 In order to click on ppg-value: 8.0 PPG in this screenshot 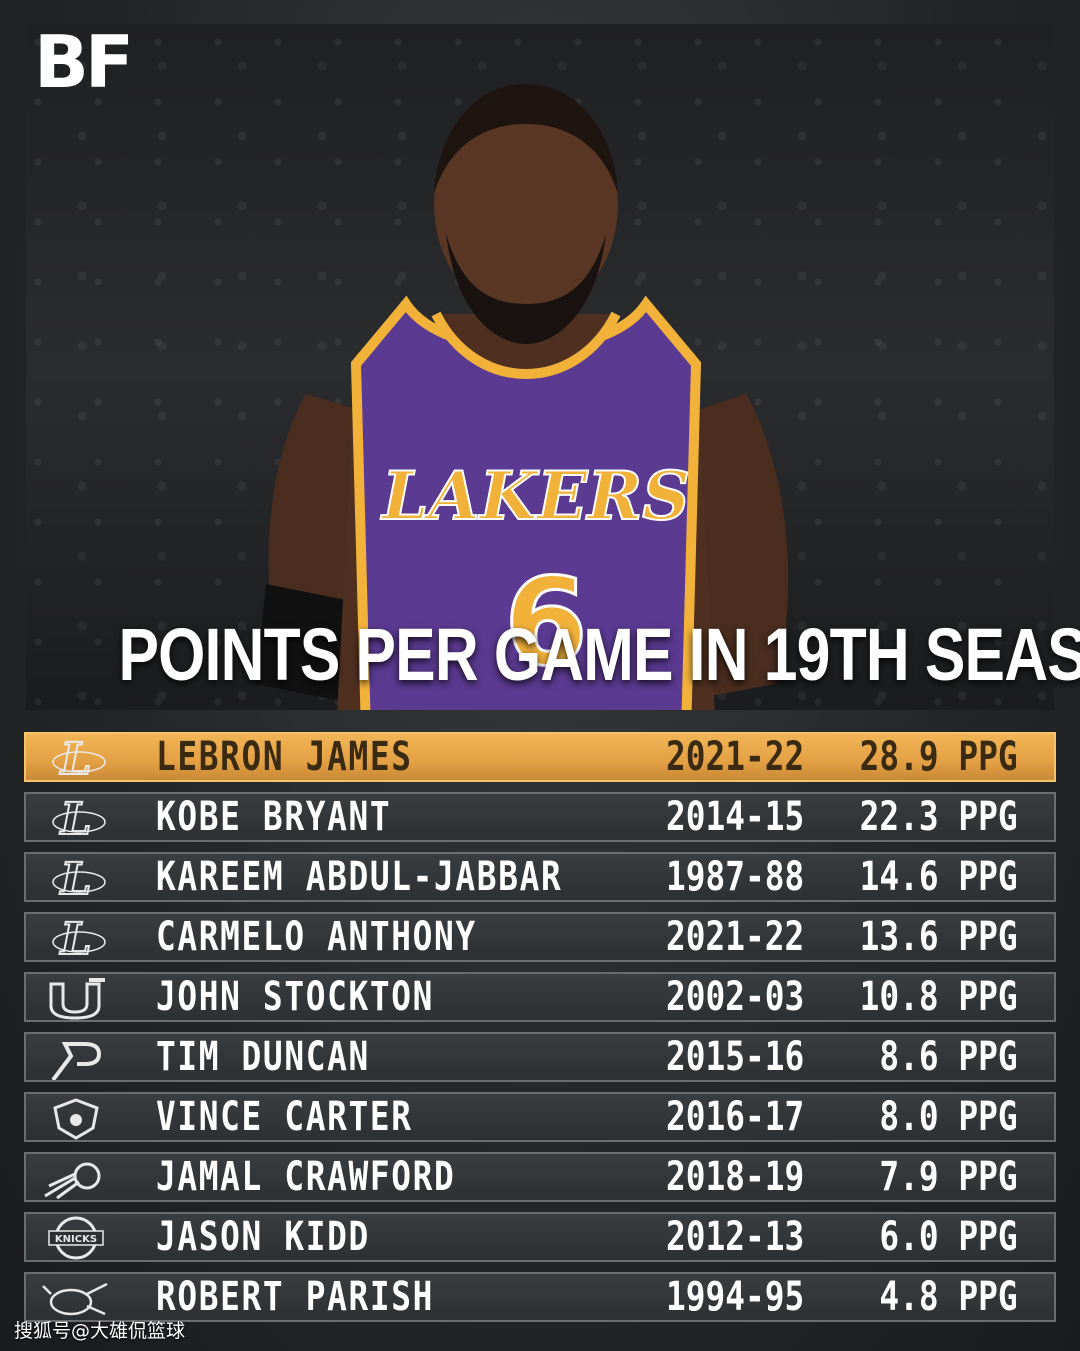, I will do `click(948, 1117)`.